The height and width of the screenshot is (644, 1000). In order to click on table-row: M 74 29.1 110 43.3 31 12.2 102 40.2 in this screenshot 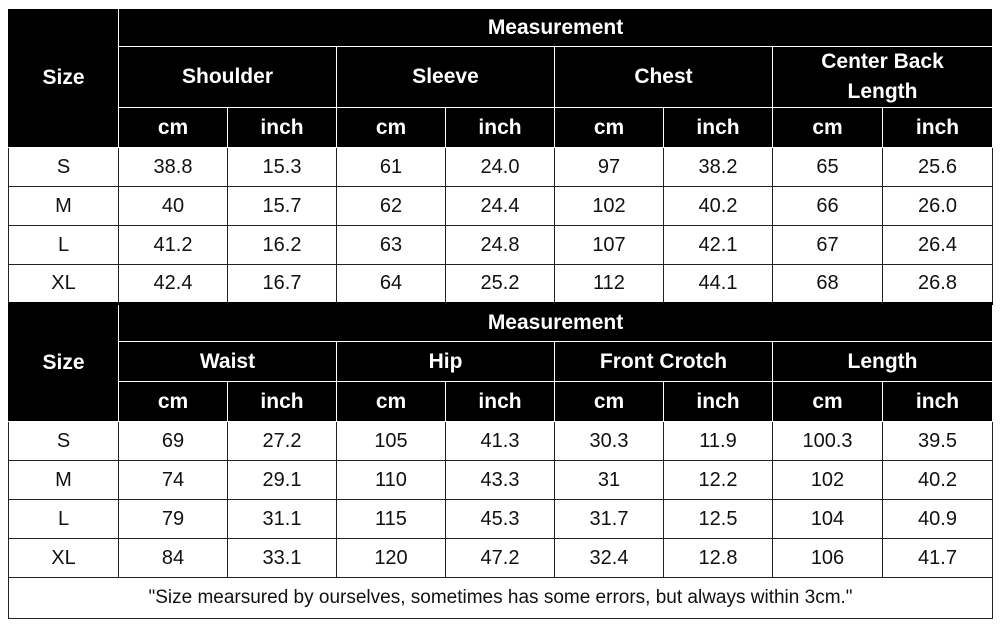, I will do `click(501, 480)`.